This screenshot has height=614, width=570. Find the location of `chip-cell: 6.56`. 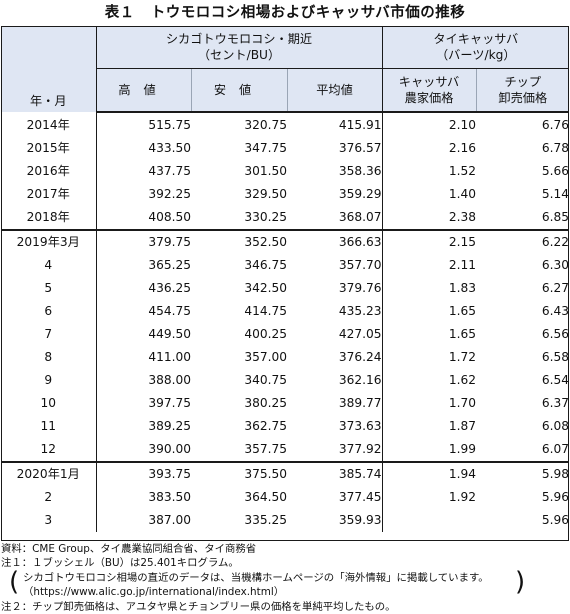

chip-cell: 6.56 is located at coordinates (555, 334).